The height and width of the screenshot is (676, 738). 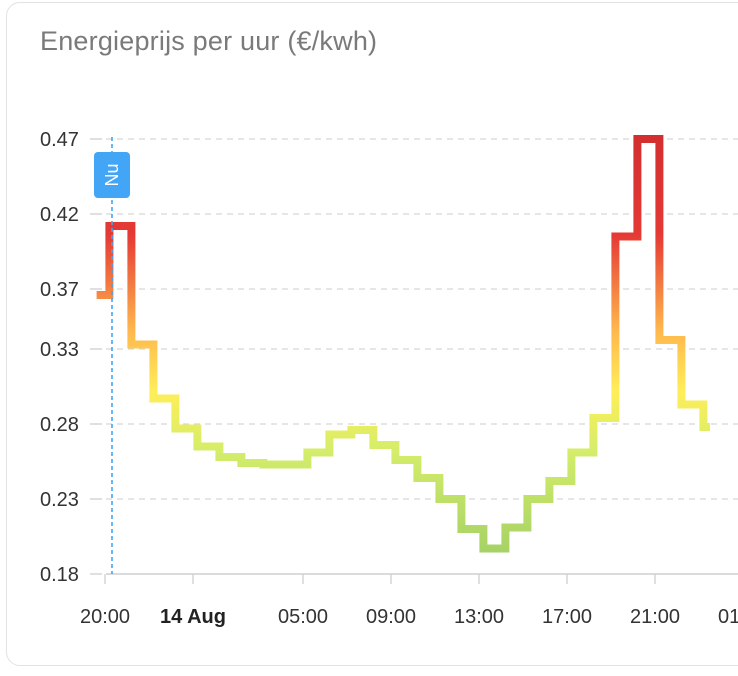 What do you see at coordinates (655, 617) in the screenshot?
I see `x-tick-label: 21:00` at bounding box center [655, 617].